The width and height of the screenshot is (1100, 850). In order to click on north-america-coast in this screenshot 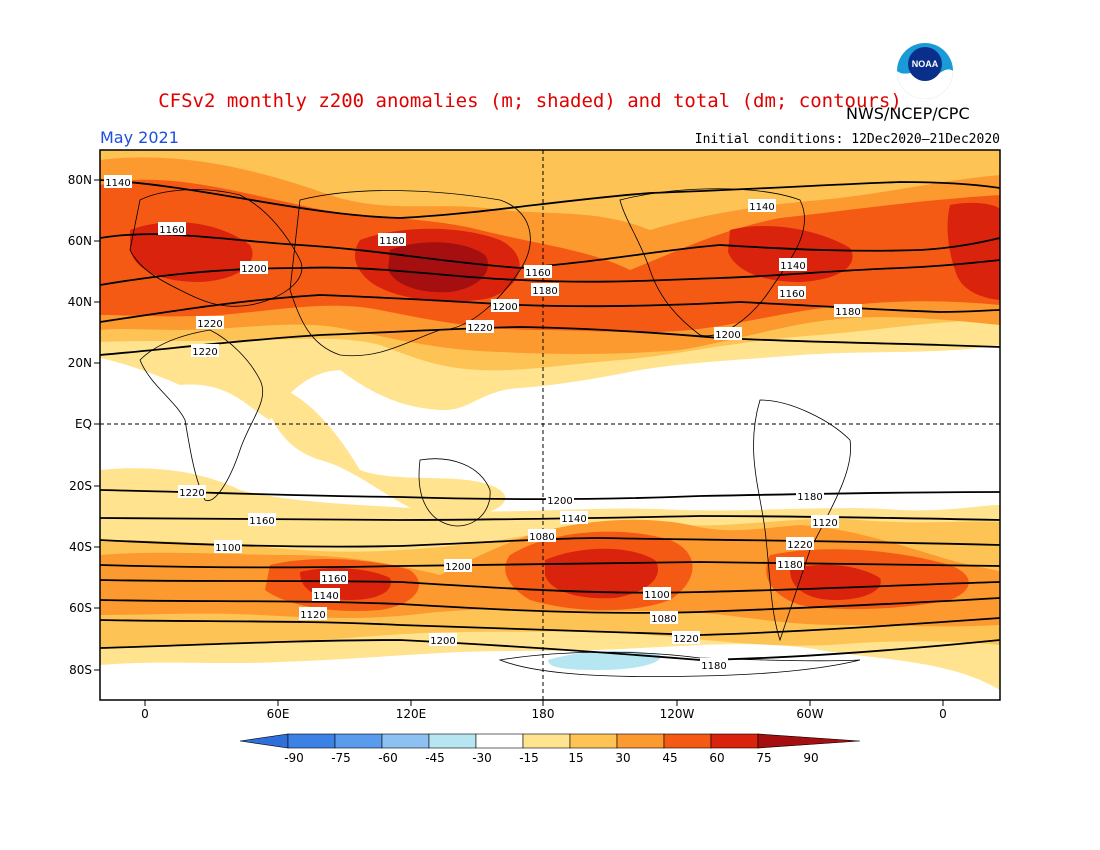, I will do `click(712, 262)`.